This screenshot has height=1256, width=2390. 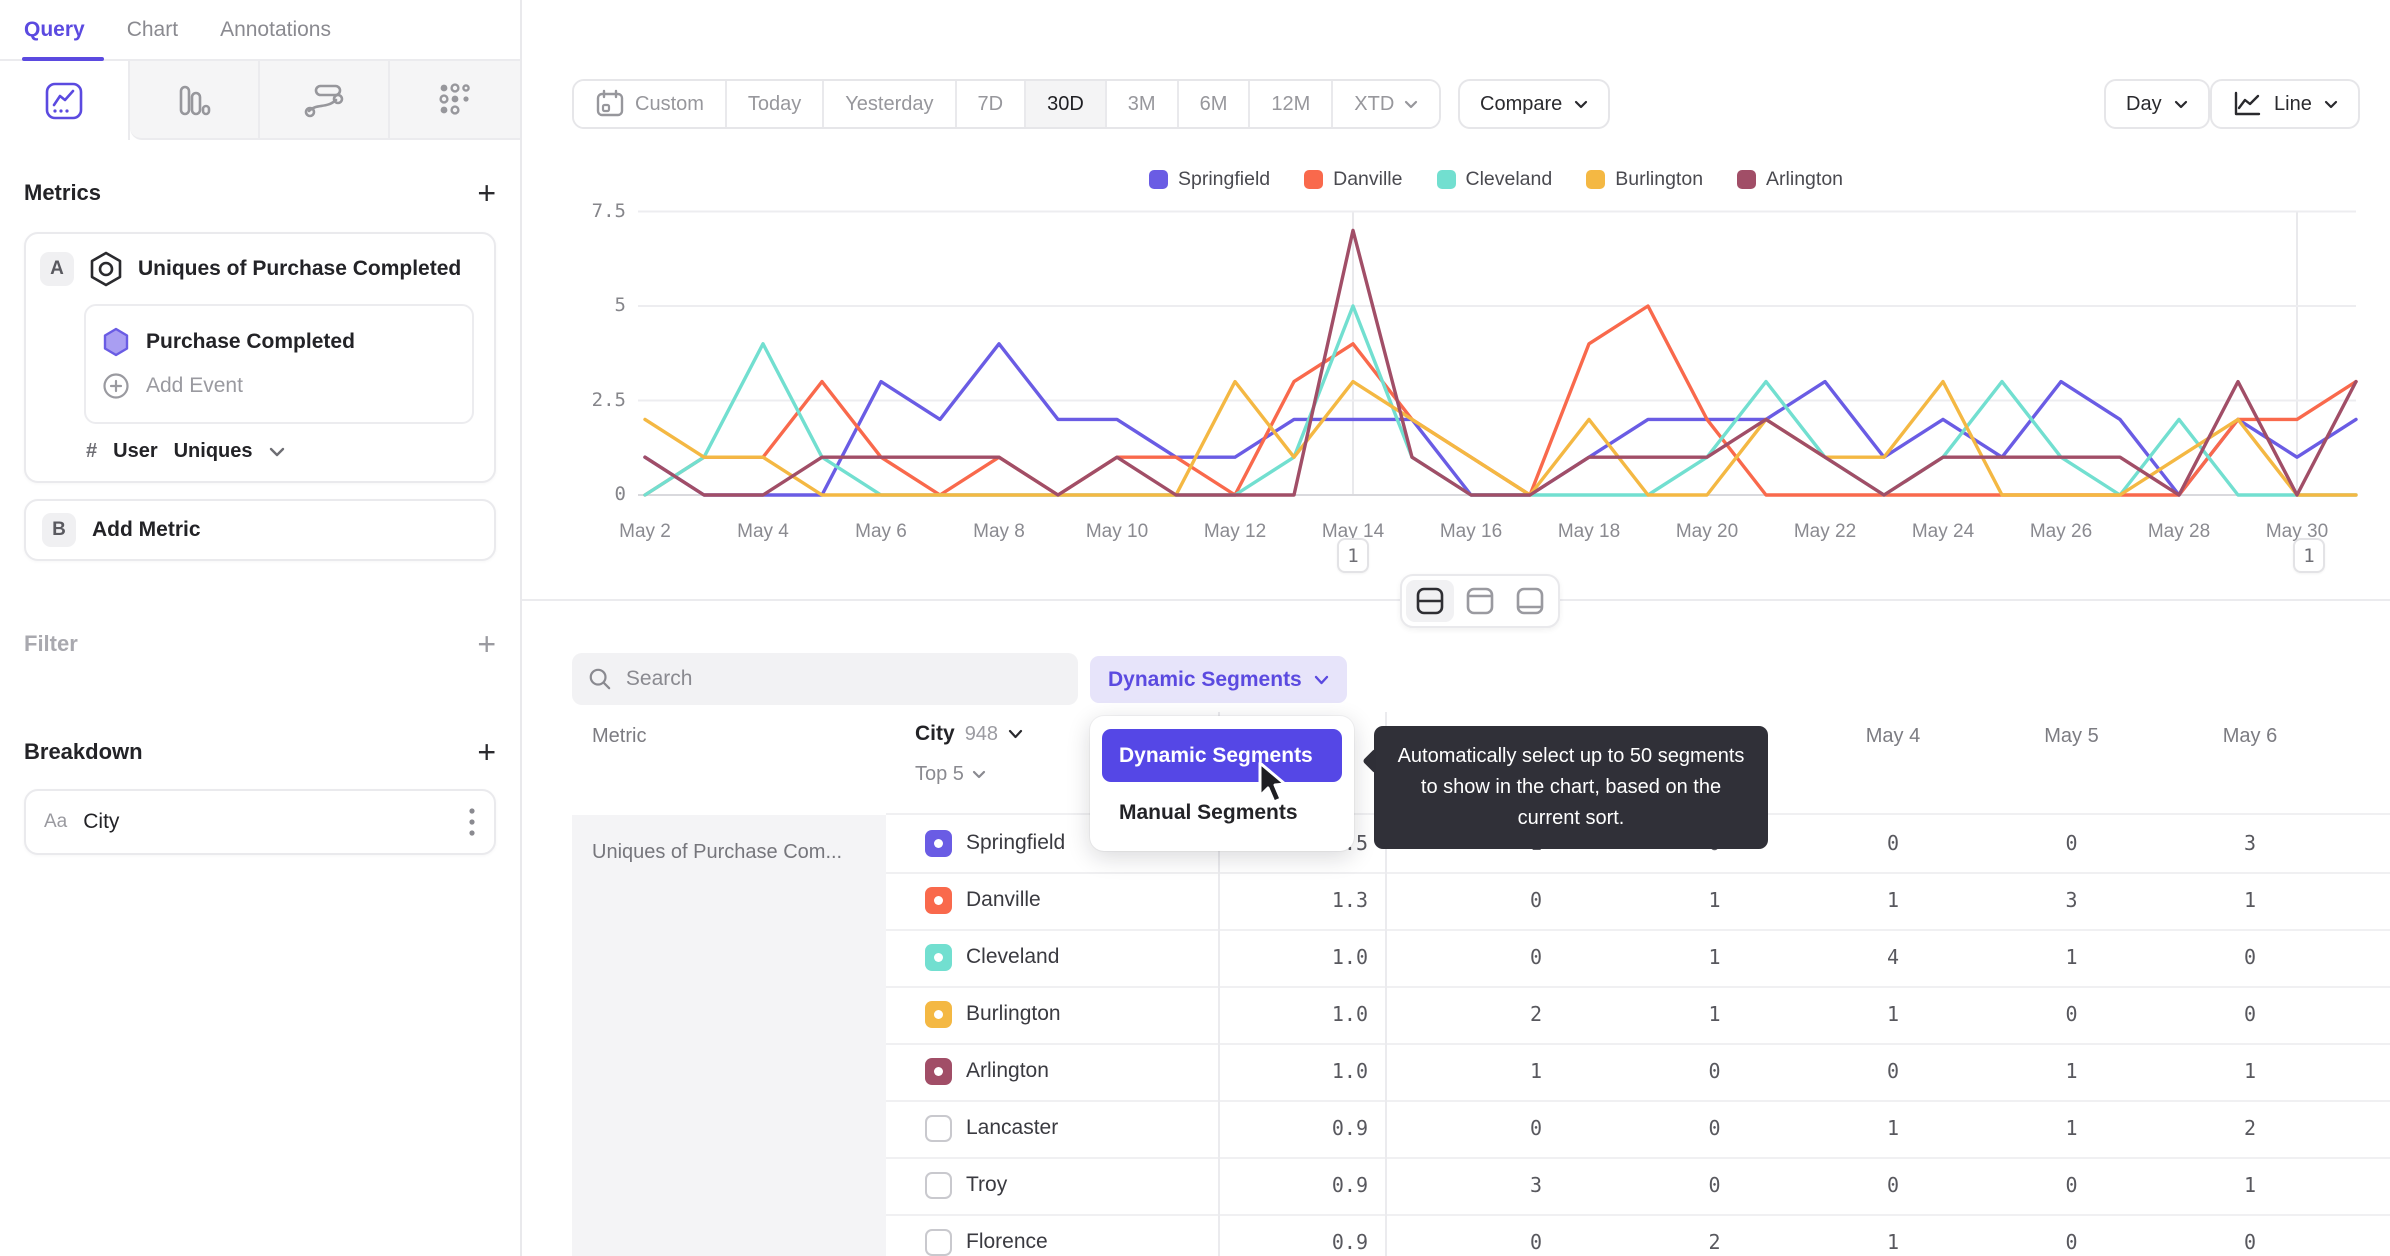 I want to click on breakdown-city-item: Aa City, so click(x=260, y=822).